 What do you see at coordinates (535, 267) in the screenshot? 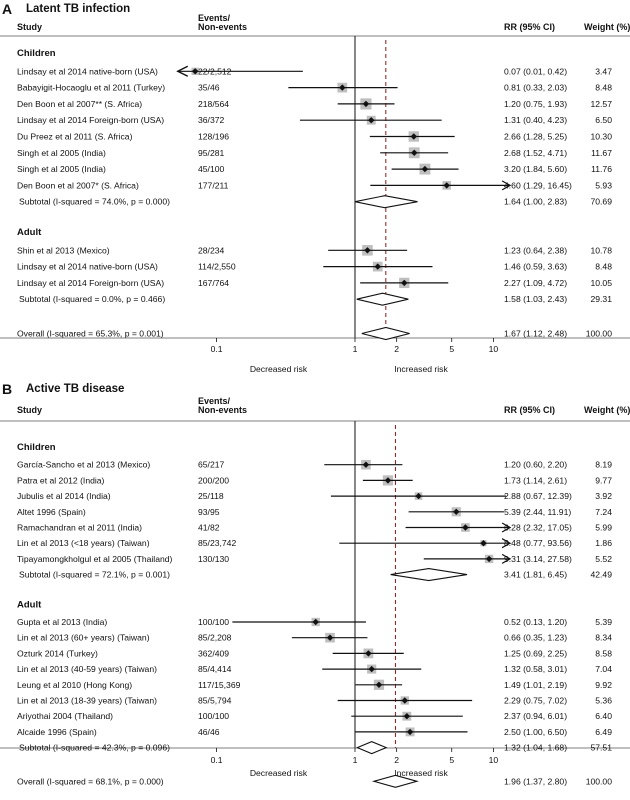
I see `study-rr-ci: 1.46 (0.59, 3.63)` at bounding box center [535, 267].